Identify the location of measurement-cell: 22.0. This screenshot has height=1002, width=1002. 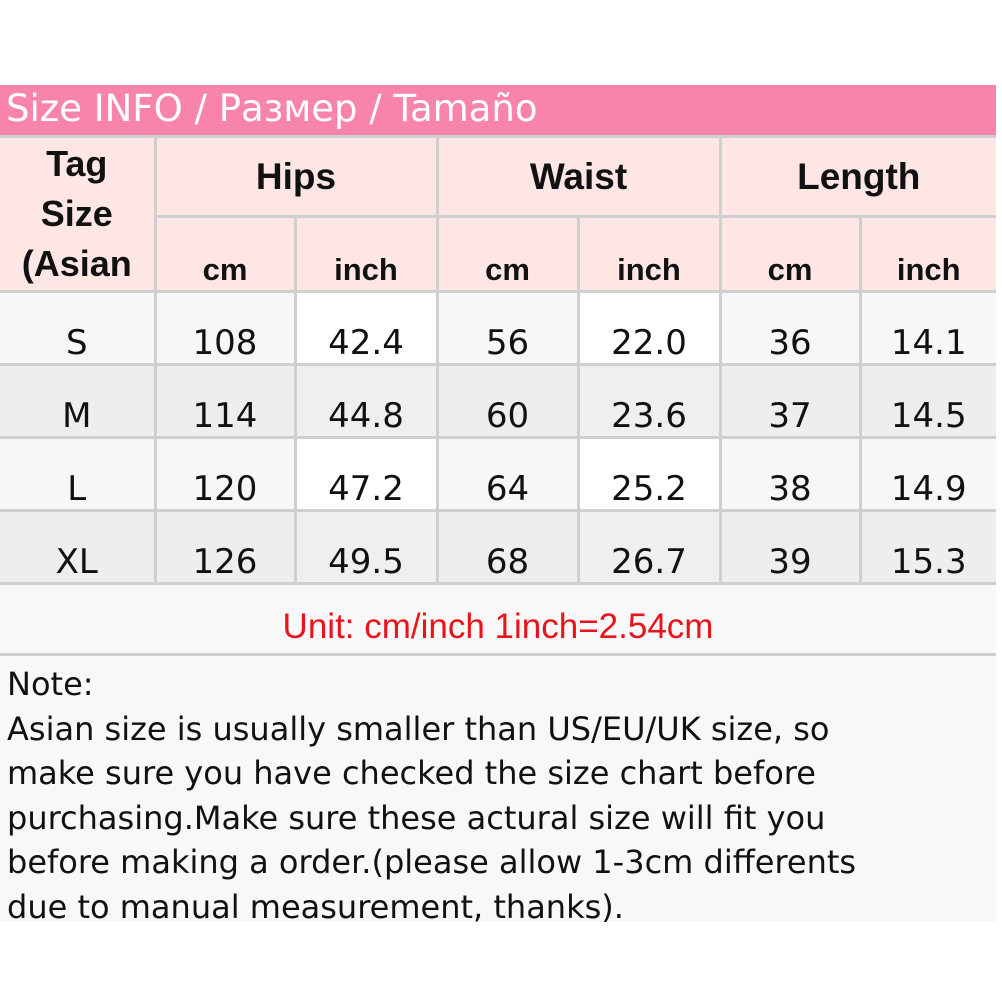
(649, 328).